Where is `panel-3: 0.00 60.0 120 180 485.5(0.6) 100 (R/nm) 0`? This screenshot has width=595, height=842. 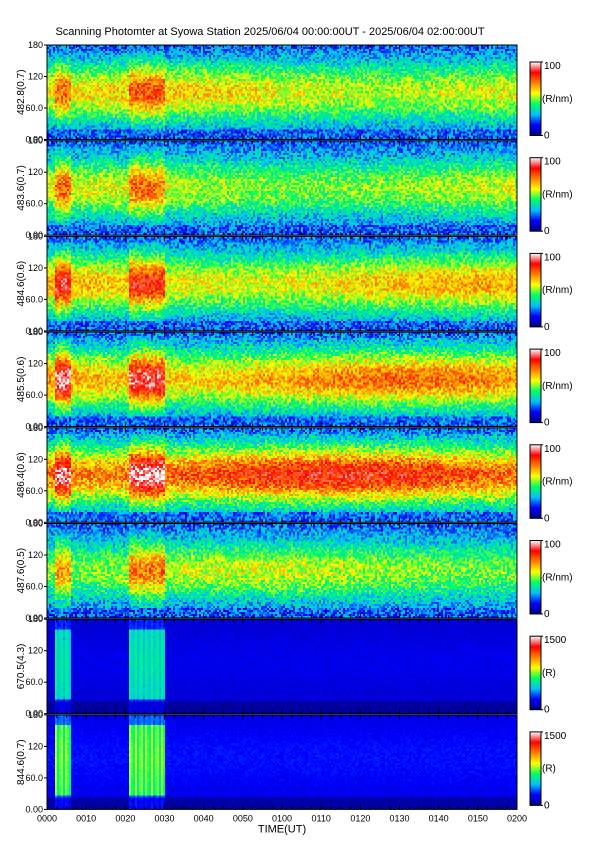
panel-3: 0.00 60.0 120 180 485.5(0.6) 100 (R/nm) 0 is located at coordinates (294, 379).